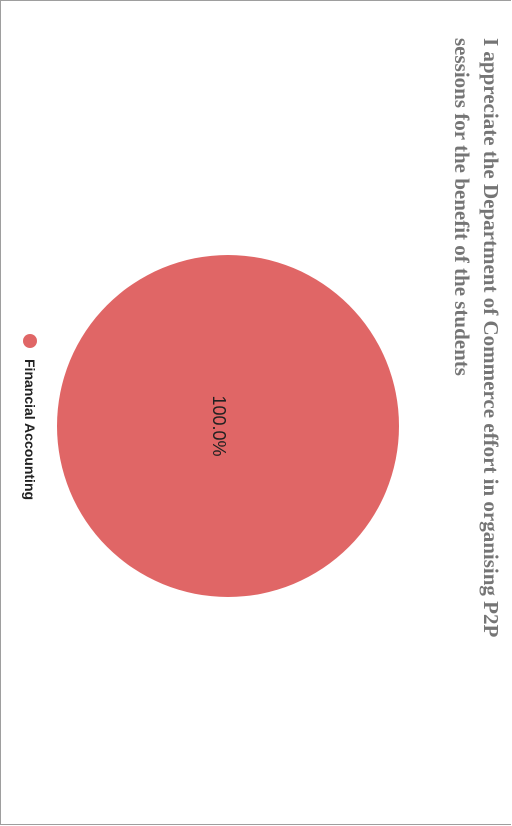 The image size is (512, 826). What do you see at coordinates (30, 341) in the screenshot?
I see `legend-swatch-financial-accounting` at bounding box center [30, 341].